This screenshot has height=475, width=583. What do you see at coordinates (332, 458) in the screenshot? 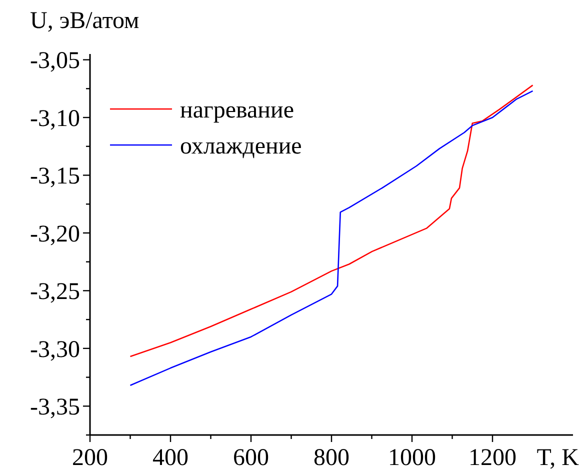
I see `x-tick-label: 800` at bounding box center [332, 458].